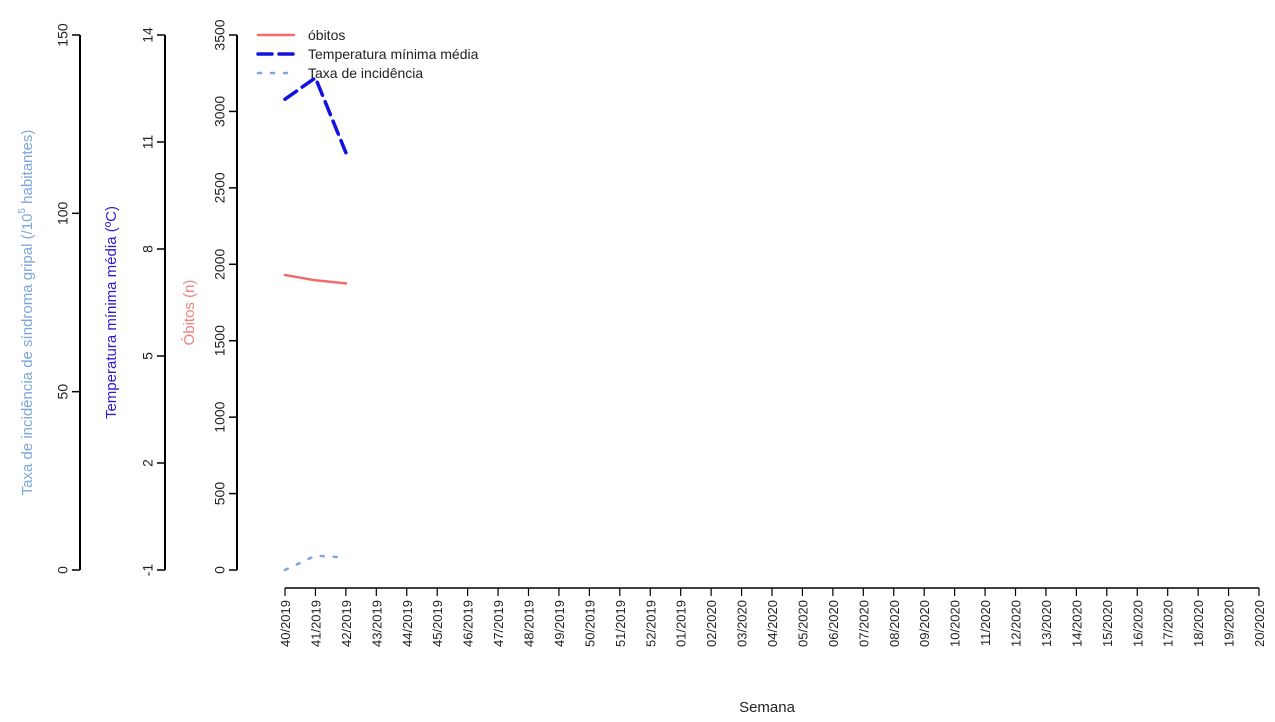  I want to click on incidencia-tick-label: 0, so click(63, 570).